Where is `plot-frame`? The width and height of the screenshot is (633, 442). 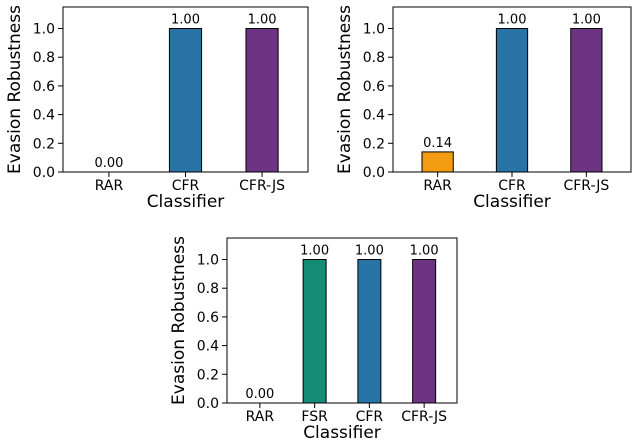 plot-frame is located at coordinates (342, 320).